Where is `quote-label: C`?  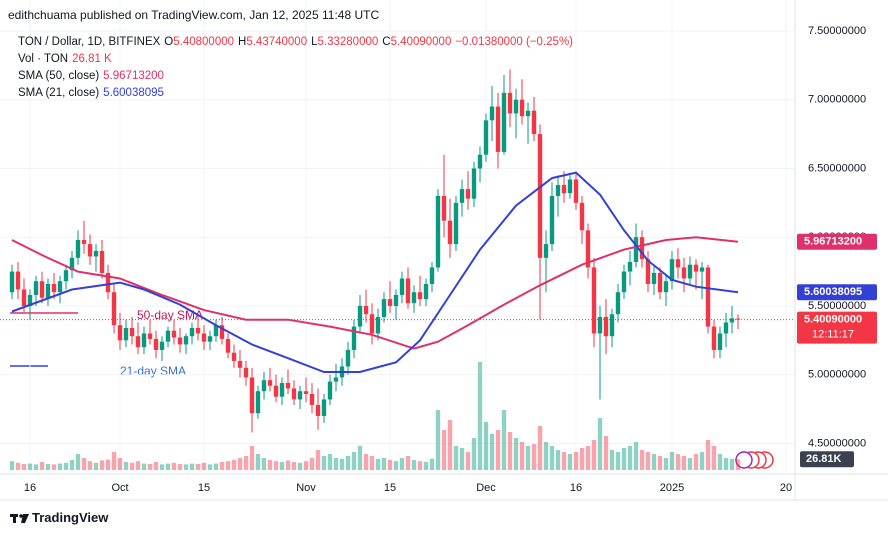 quote-label: C is located at coordinates (386, 42).